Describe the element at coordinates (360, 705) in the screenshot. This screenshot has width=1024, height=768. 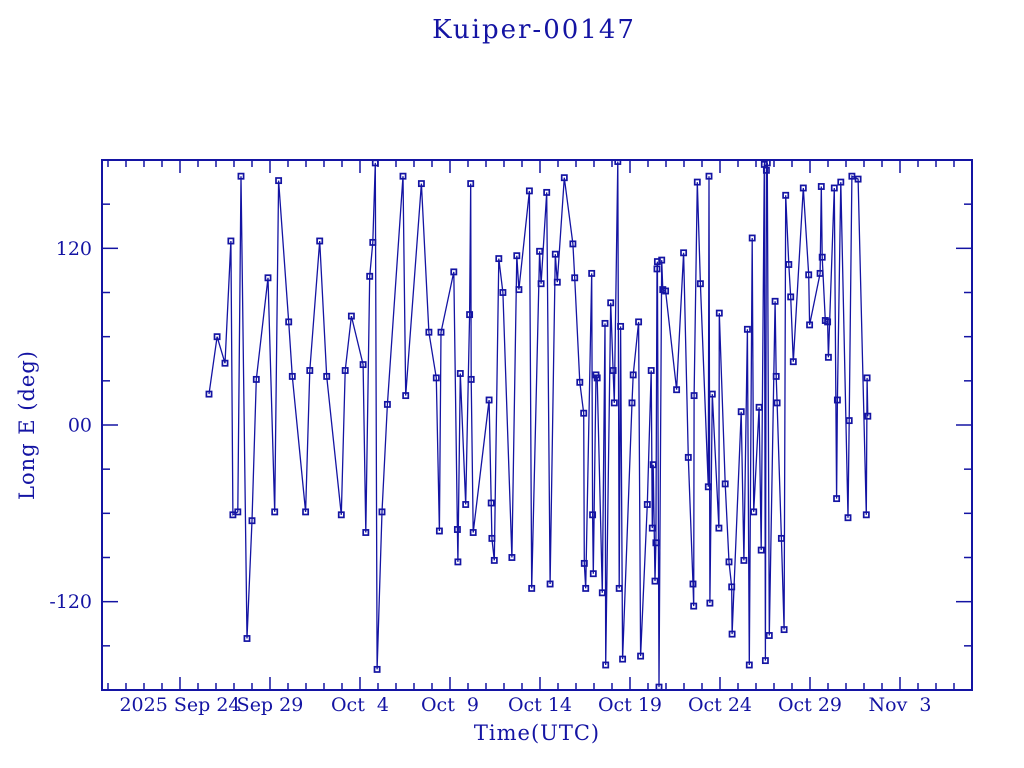
I see `x-tick-label: Oct 4` at that location.